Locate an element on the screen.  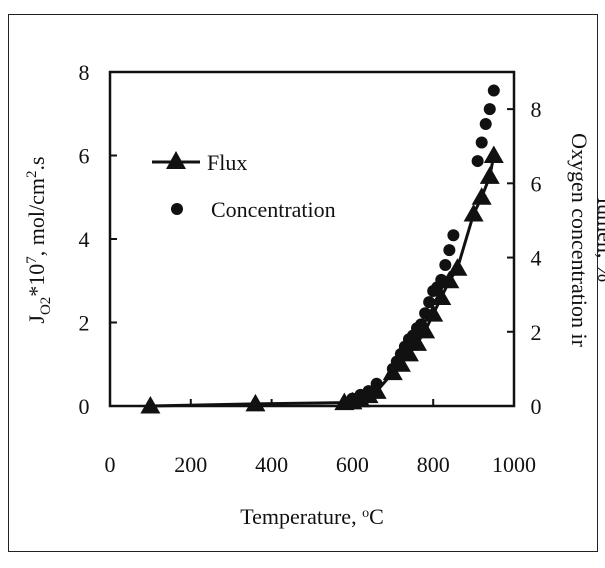
y-left-tick-label: 8 is located at coordinates (84, 72).